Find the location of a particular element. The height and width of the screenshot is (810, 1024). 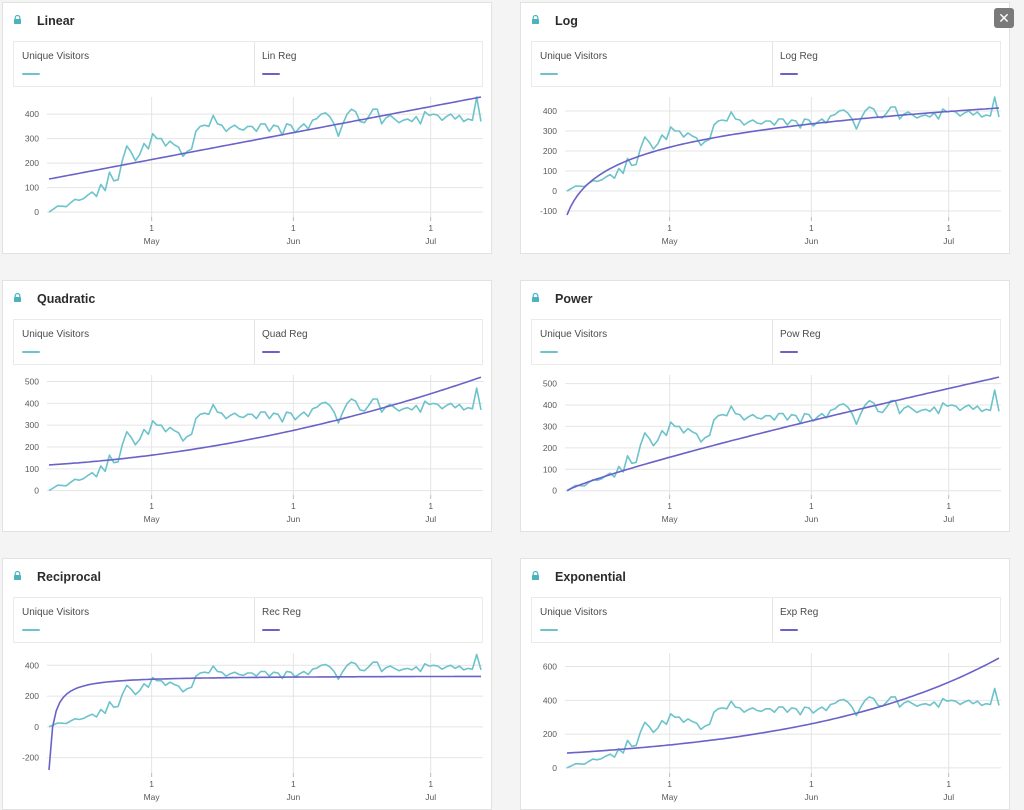

plot-area: 0 200 400 600 1 May 1 Jun 1 Jul is located at coordinates (772, 727).